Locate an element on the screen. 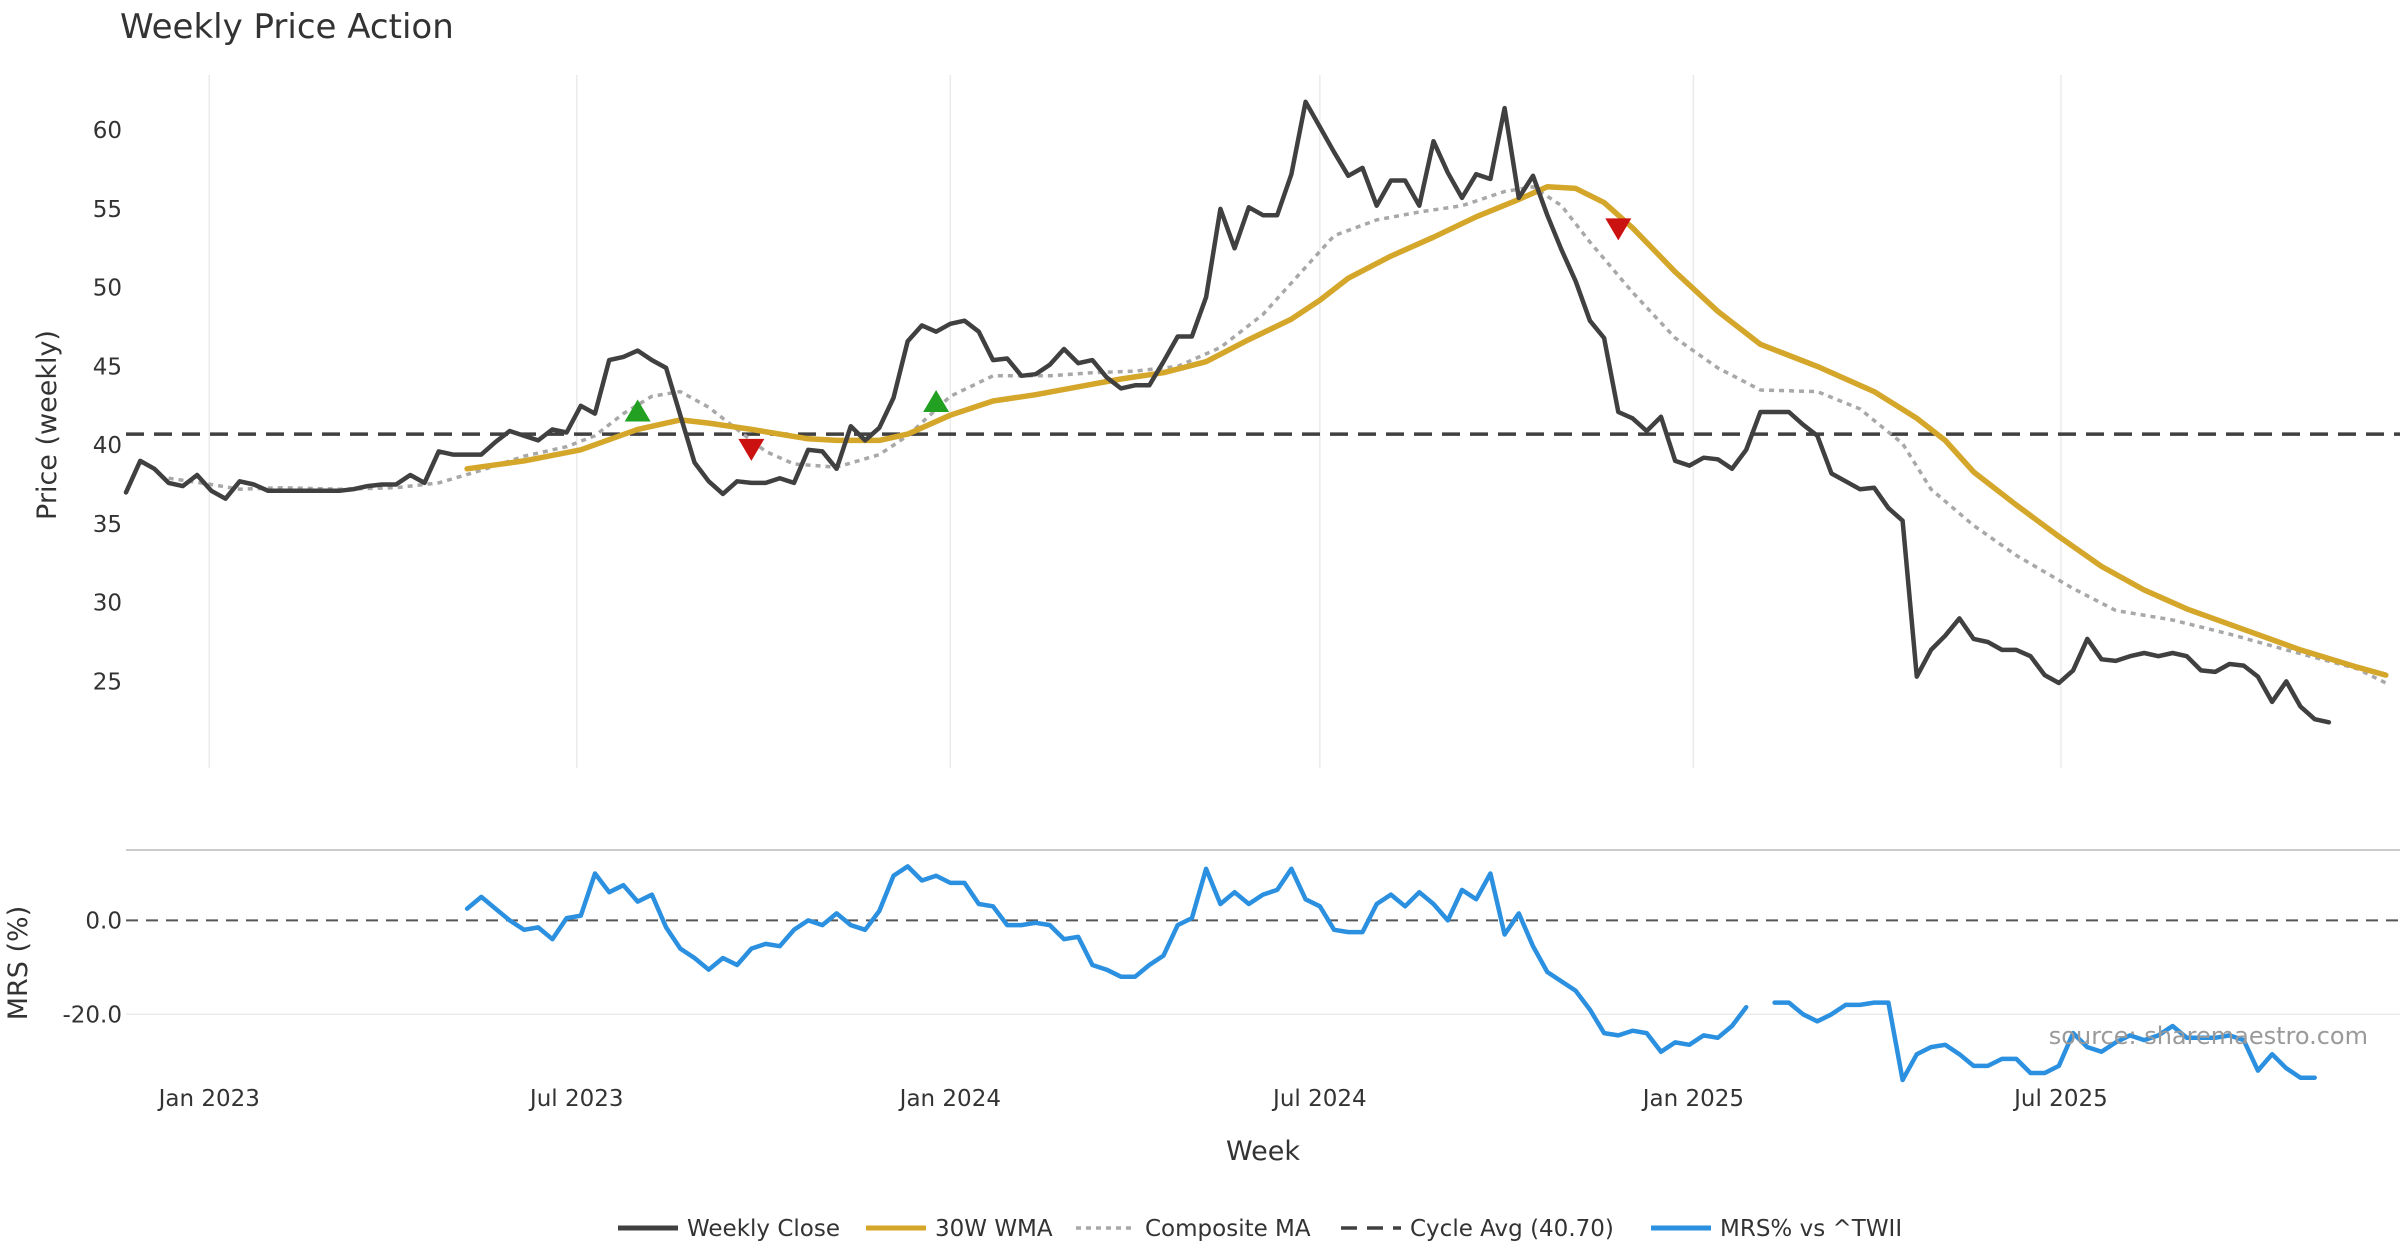 The image size is (2400, 1260). x-tick-label: Jul 2024 is located at coordinates (1319, 1099).